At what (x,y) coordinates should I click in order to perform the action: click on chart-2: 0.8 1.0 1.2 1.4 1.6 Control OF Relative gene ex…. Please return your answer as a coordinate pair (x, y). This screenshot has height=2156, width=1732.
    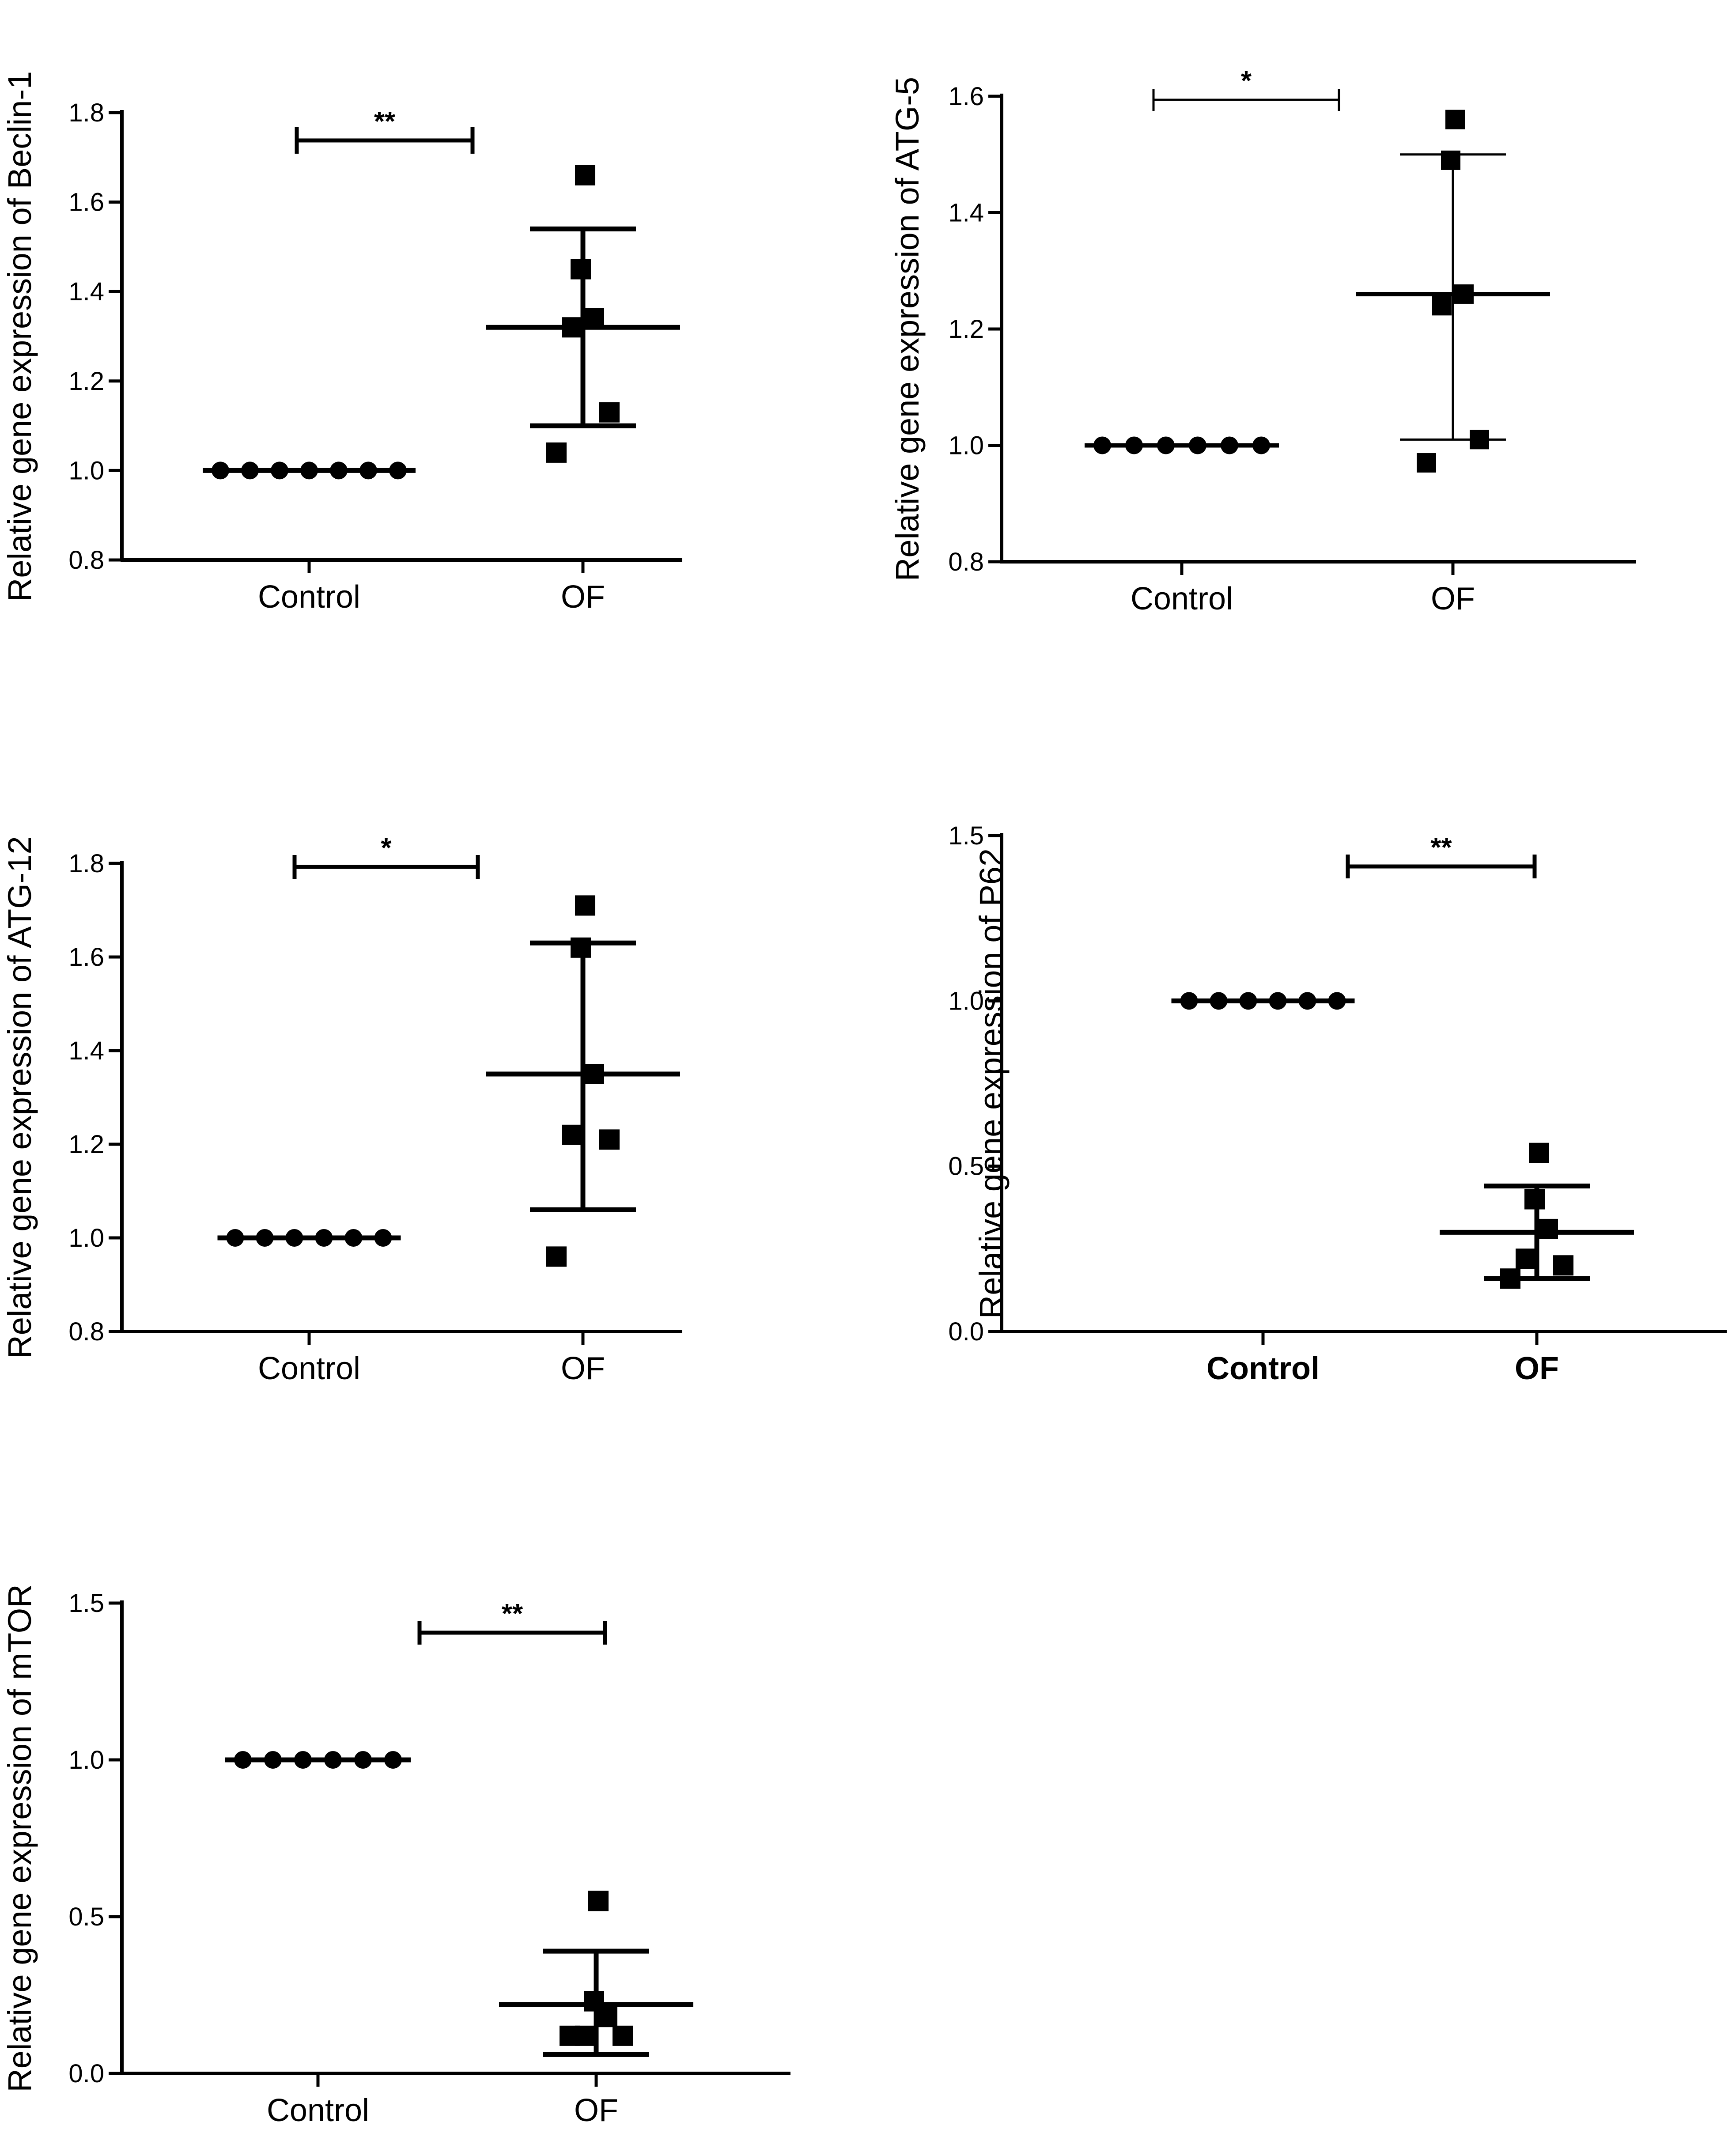
    Looking at the image, I should click on (1262, 341).